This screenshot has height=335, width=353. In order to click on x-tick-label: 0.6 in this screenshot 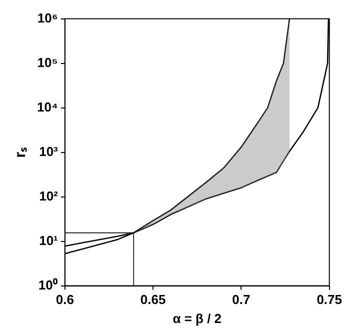, I will do `click(65, 300)`.